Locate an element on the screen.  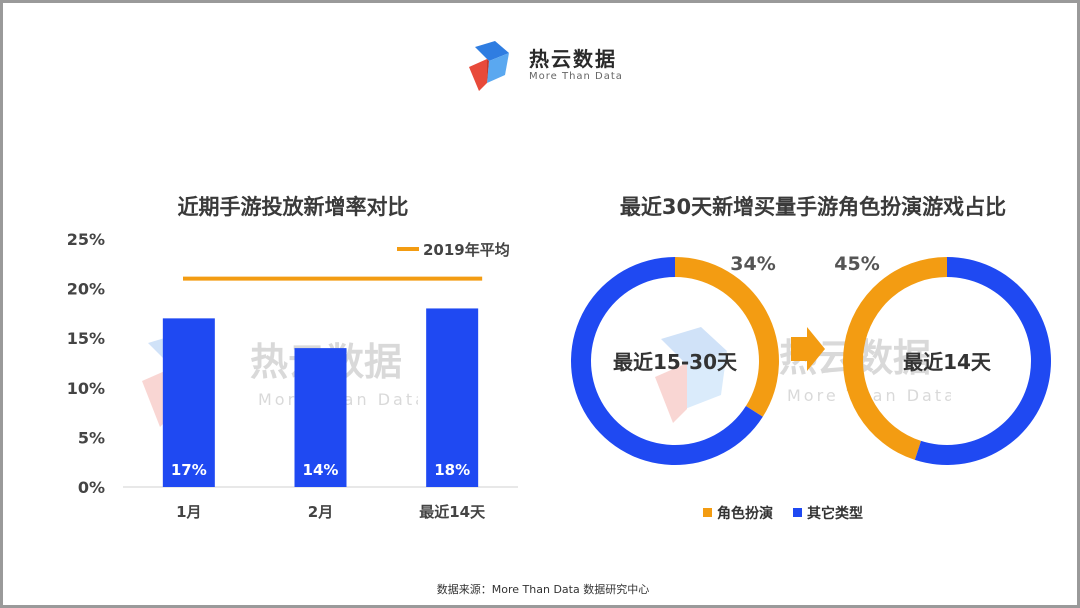
x-tick-label: 最近14天 is located at coordinates (452, 512).